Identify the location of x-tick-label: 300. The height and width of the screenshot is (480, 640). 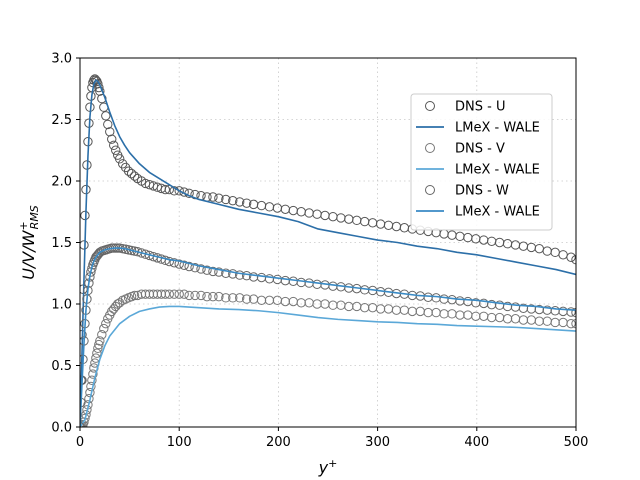
(377, 442).